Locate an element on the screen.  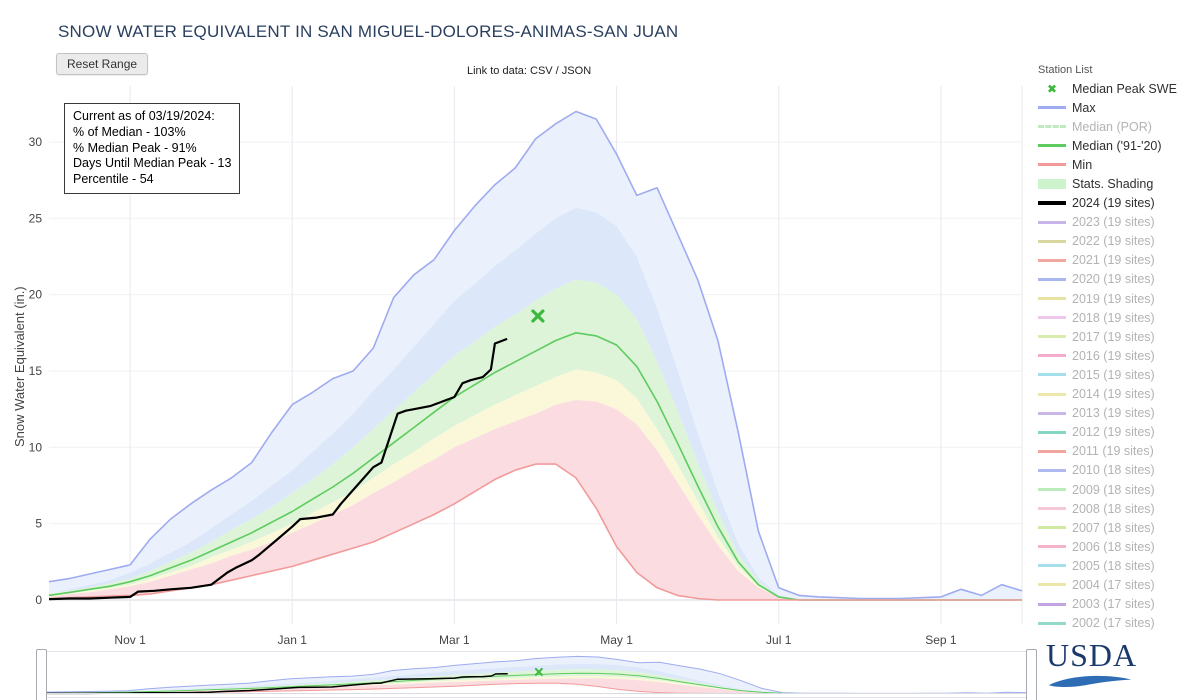
legend-item-label: 2009 (18 sites) is located at coordinates (1113, 489).